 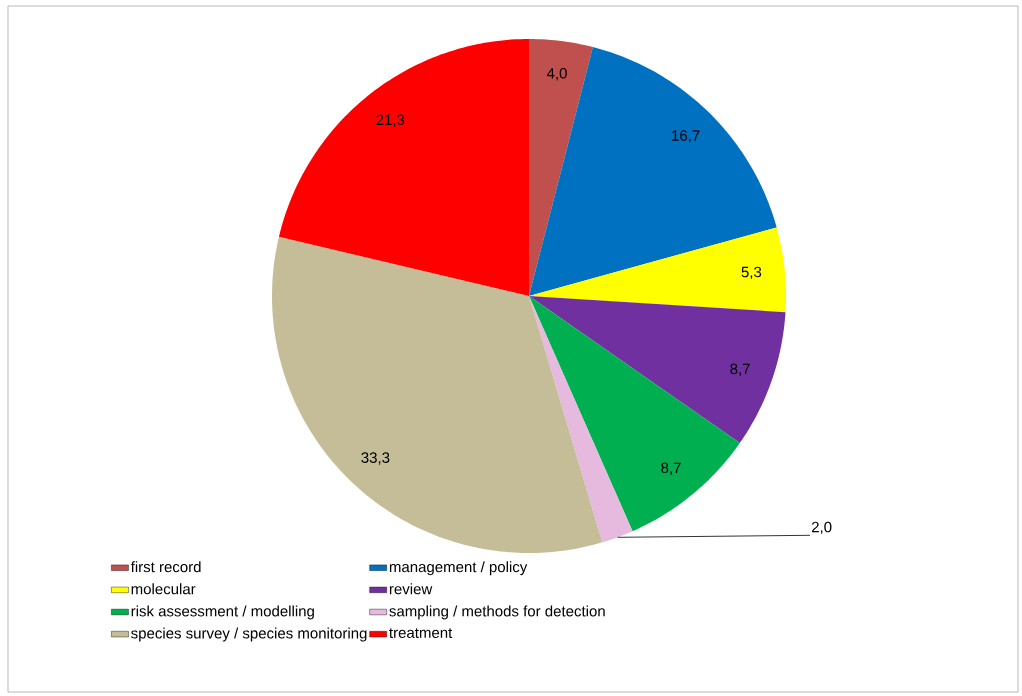 What do you see at coordinates (163, 589) in the screenshot?
I see `legend-label: molecular` at bounding box center [163, 589].